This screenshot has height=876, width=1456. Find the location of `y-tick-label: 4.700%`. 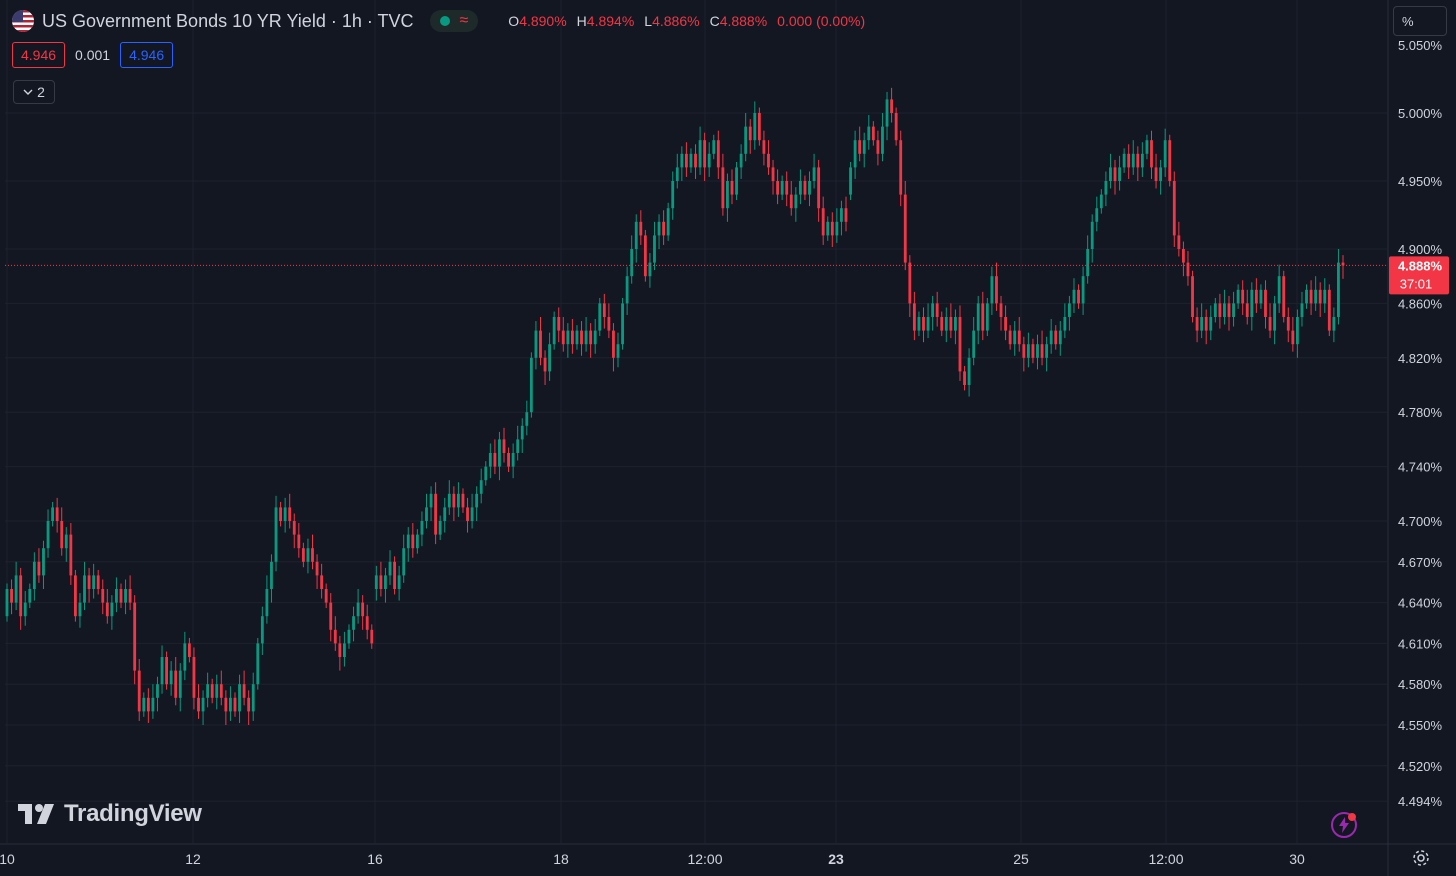

y-tick-label: 4.700% is located at coordinates (1420, 521).